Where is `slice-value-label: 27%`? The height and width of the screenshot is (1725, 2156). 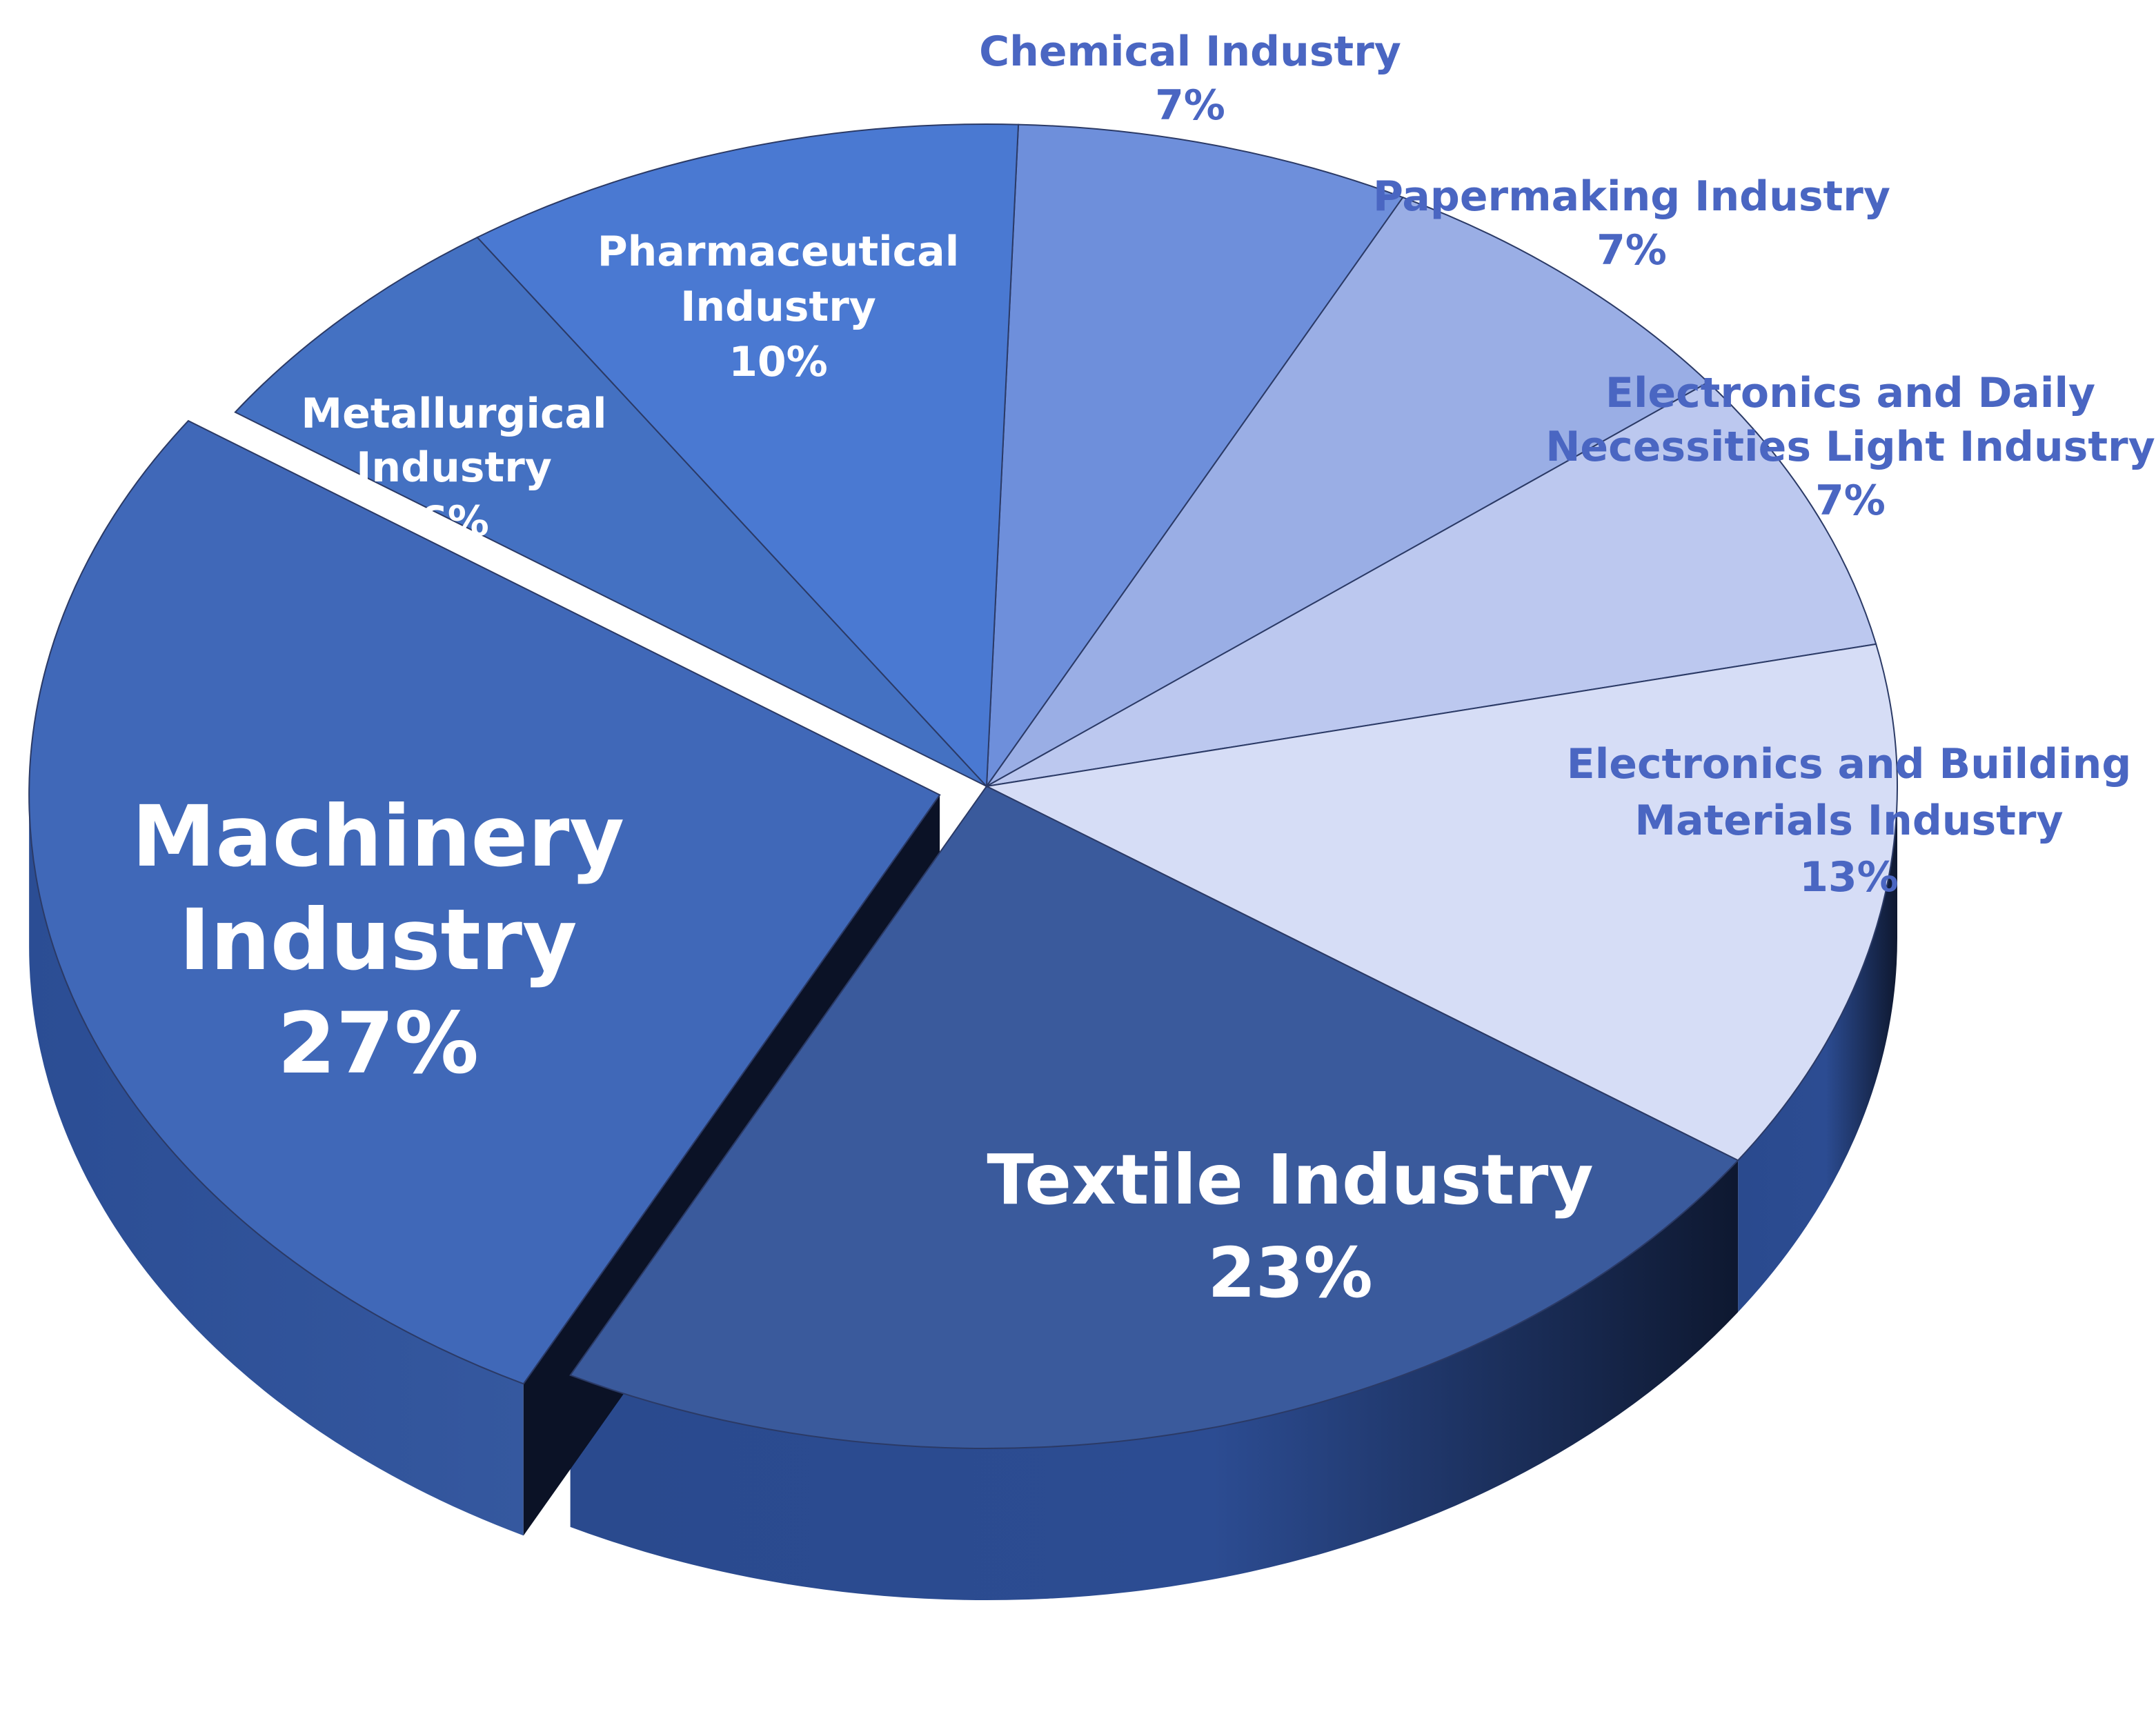 slice-value-label: 27% is located at coordinates (378, 1044).